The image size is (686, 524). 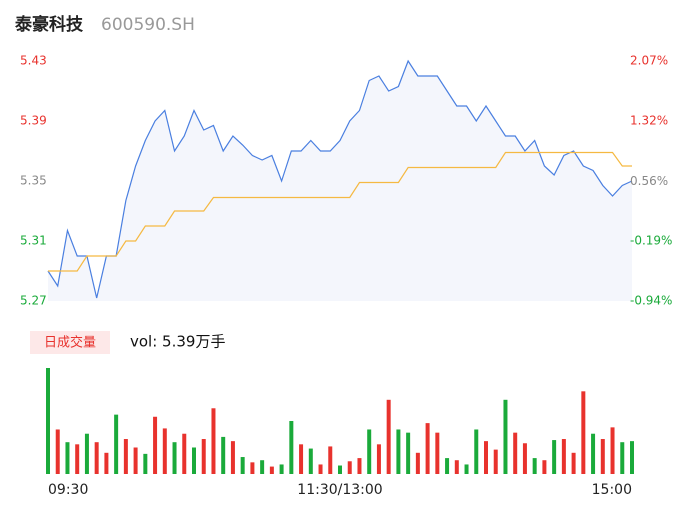 I want to click on volume-total: vol: 5.39万手, so click(x=177, y=342).